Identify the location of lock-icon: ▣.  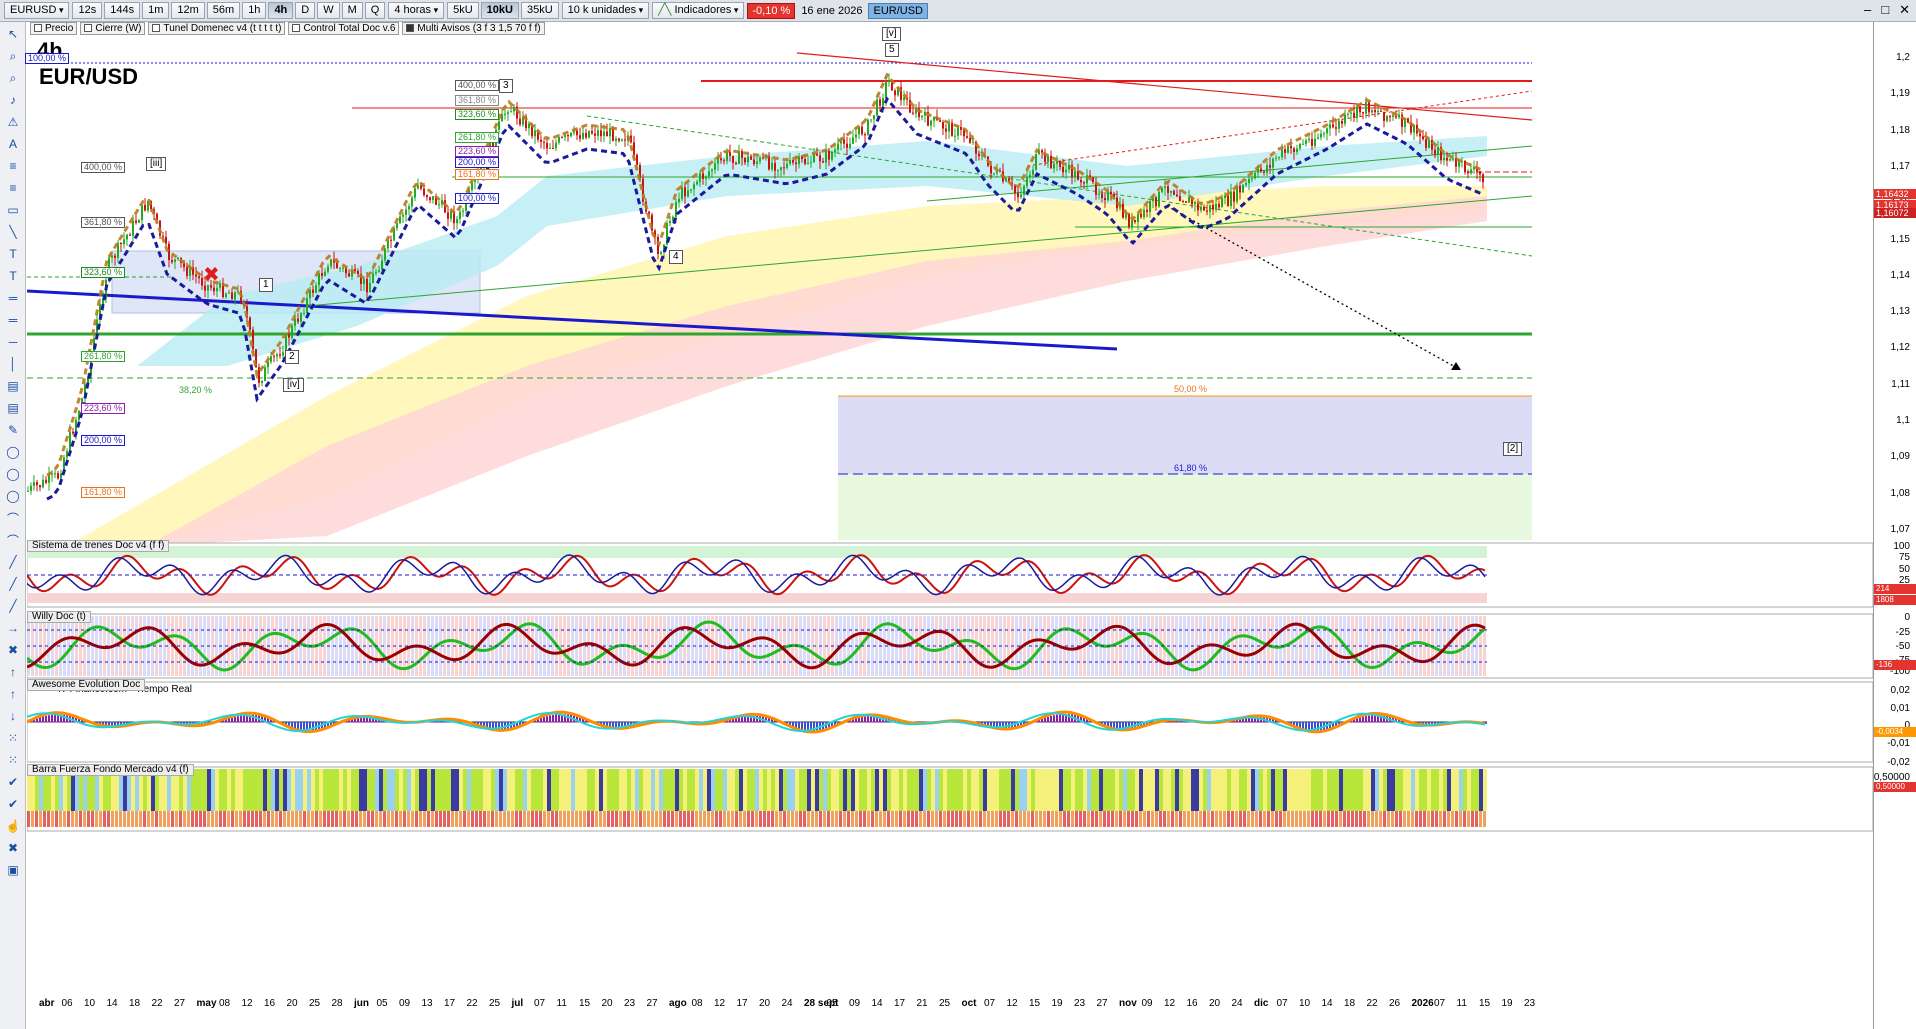
(13, 870).